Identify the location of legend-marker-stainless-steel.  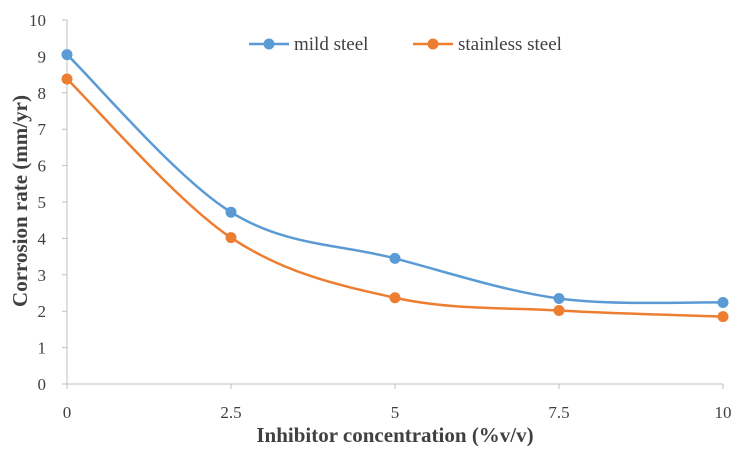
(433, 44).